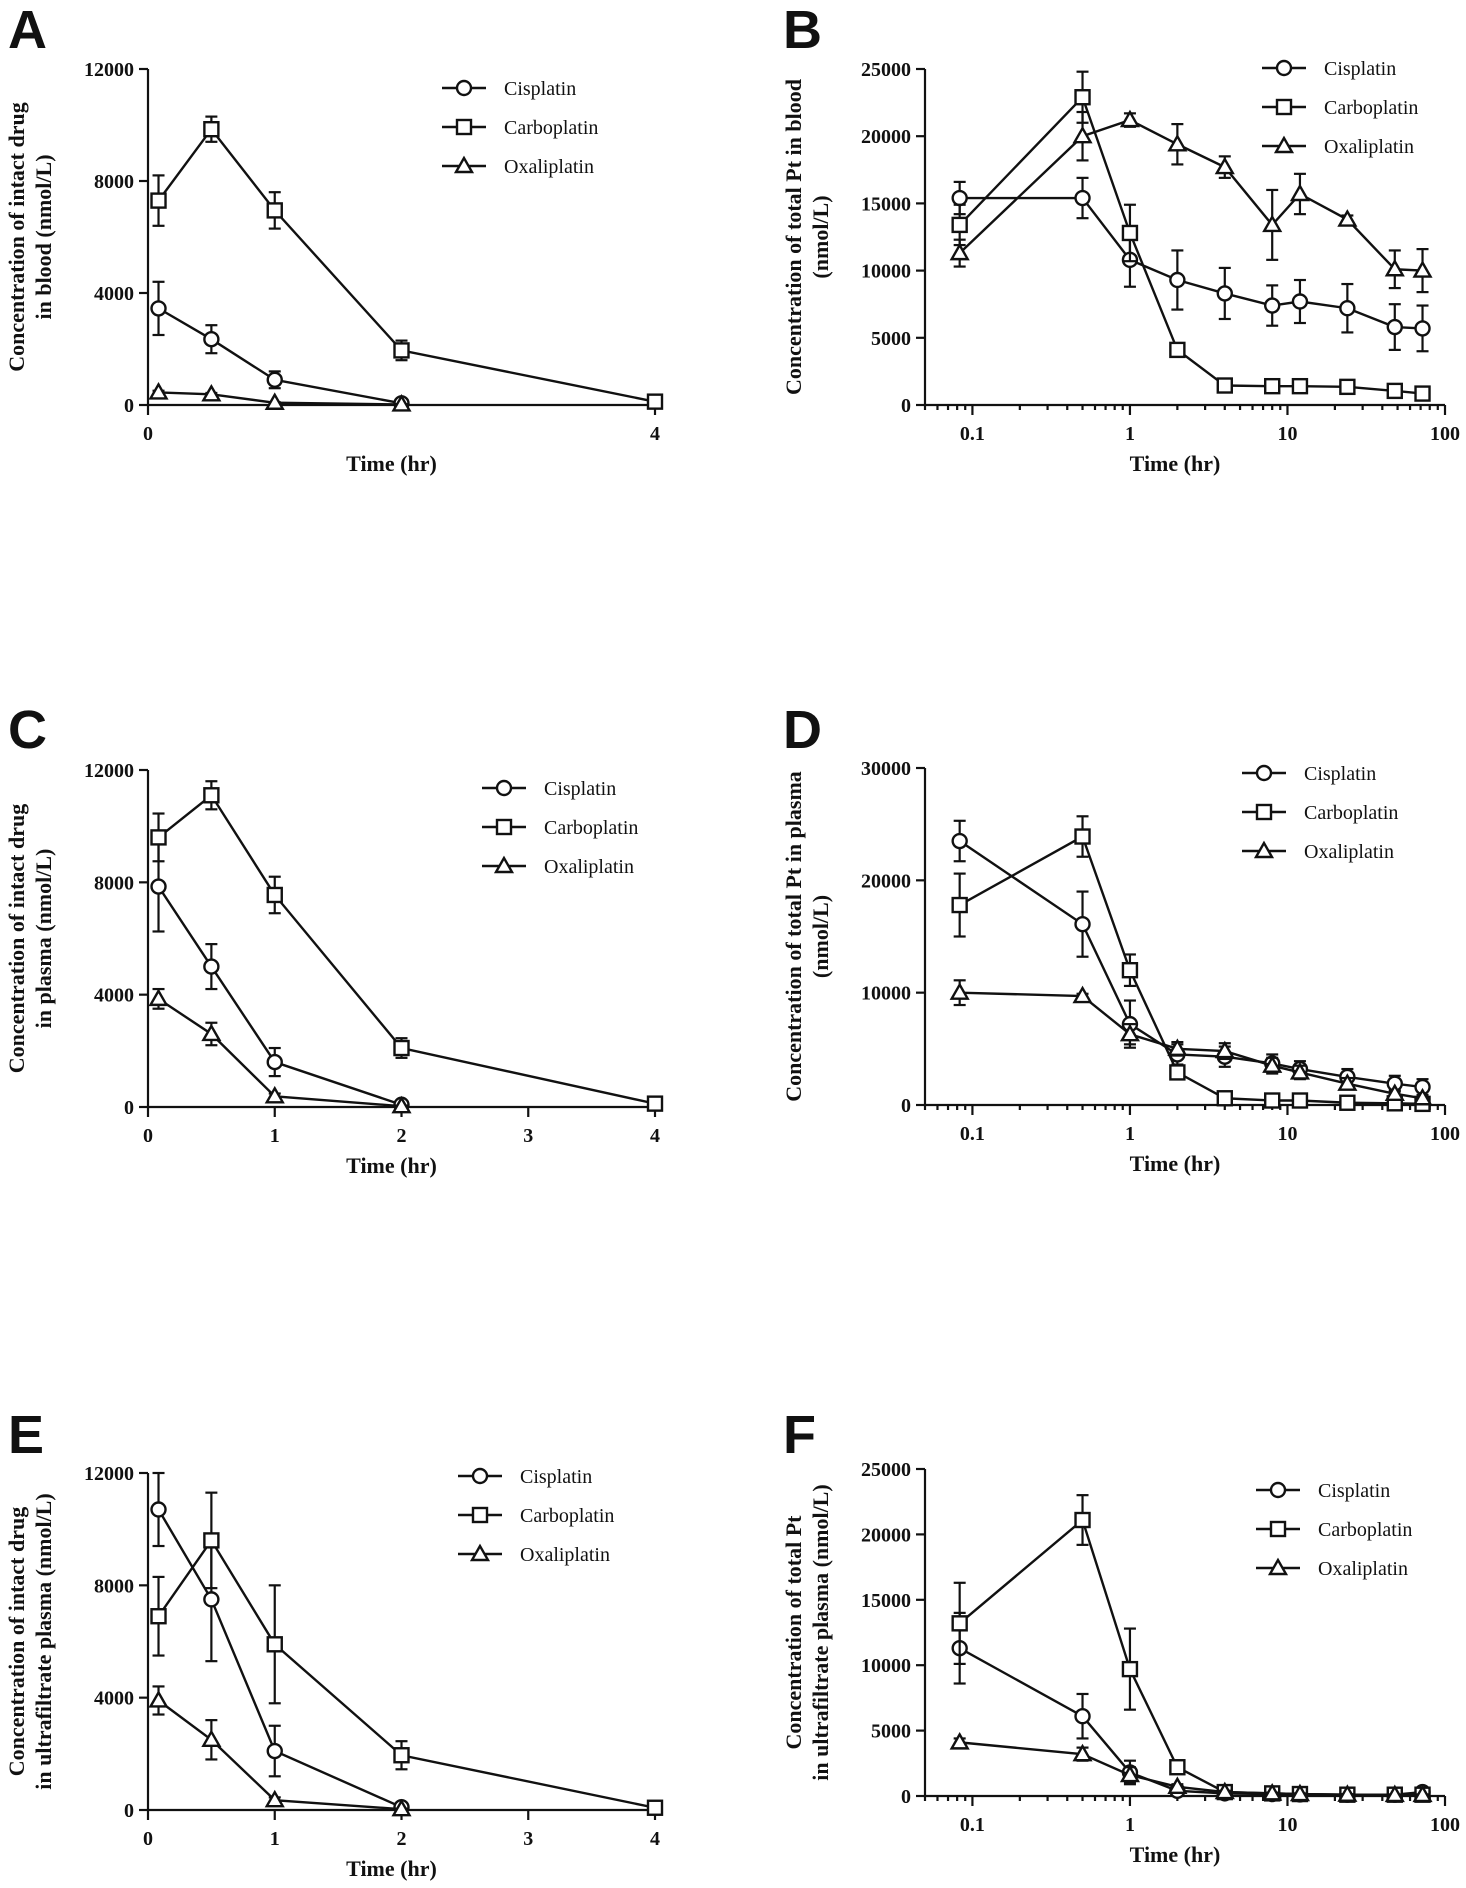  I want to click on y-axis-title-b: Concentration of total Pt in blood, so click(793, 237).